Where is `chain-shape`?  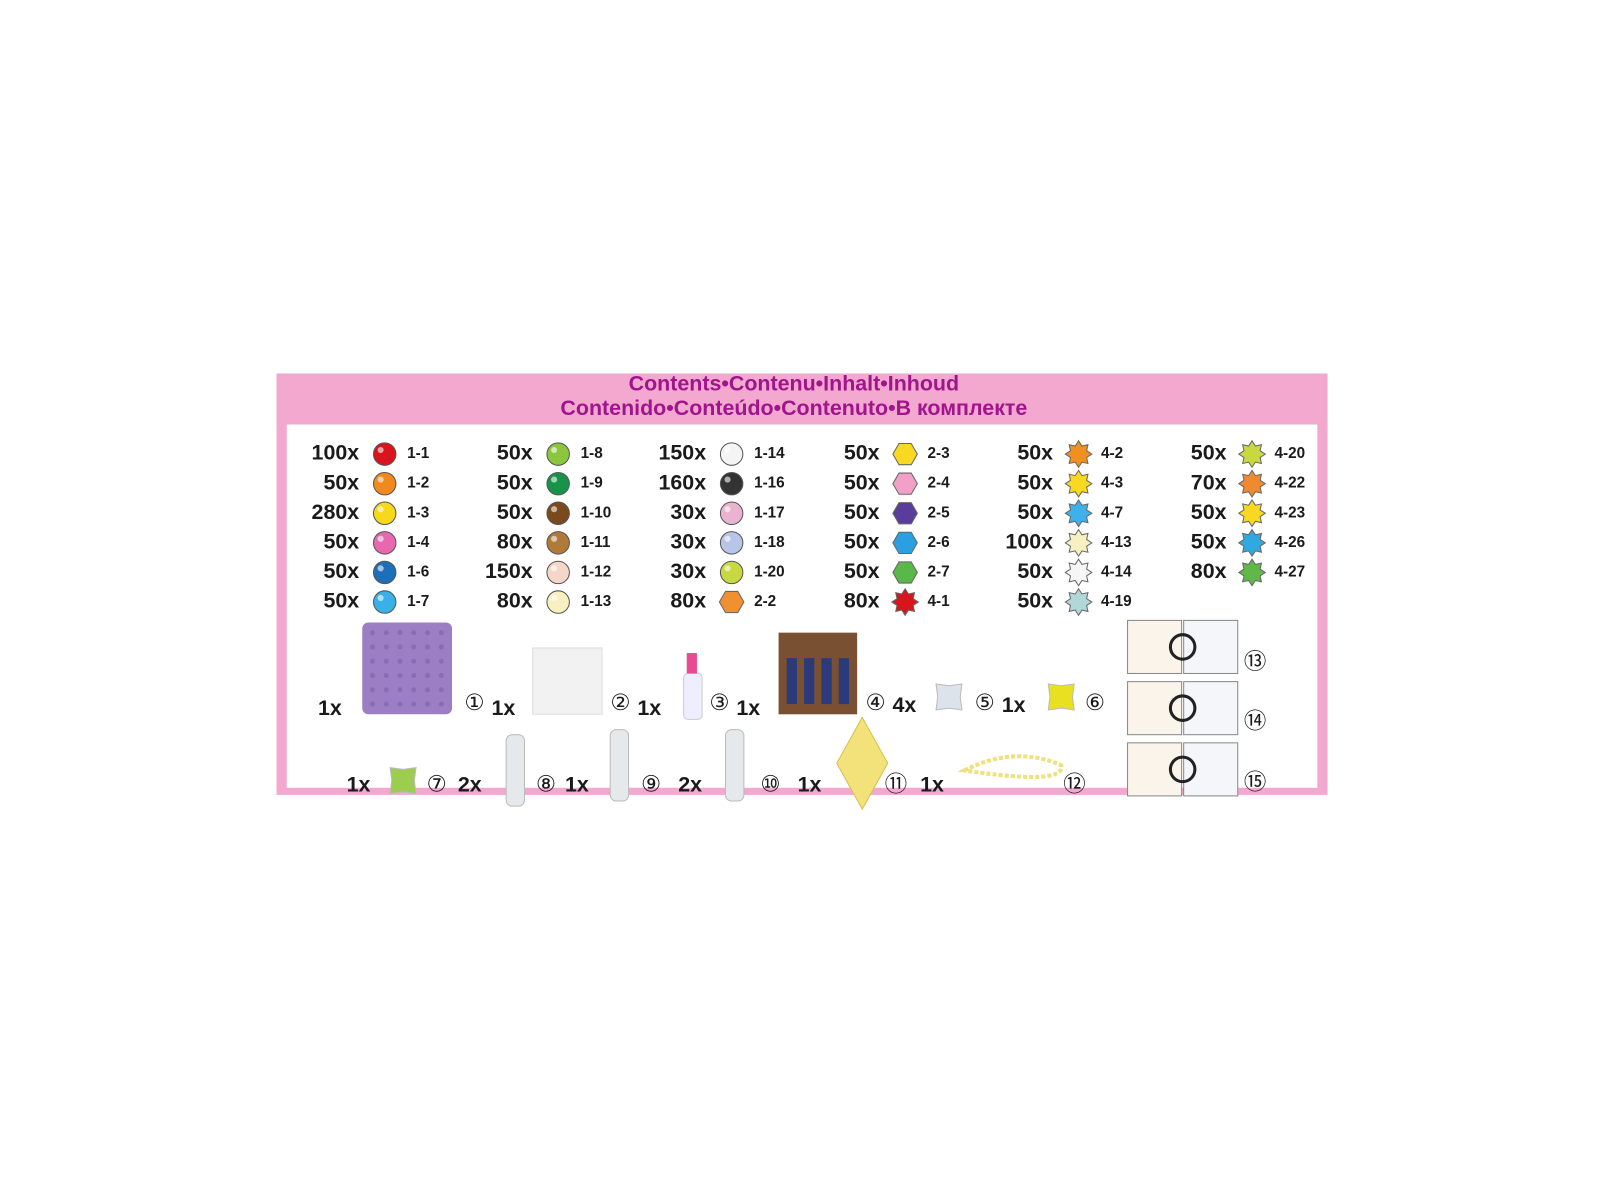
chain-shape is located at coordinates (1010, 766).